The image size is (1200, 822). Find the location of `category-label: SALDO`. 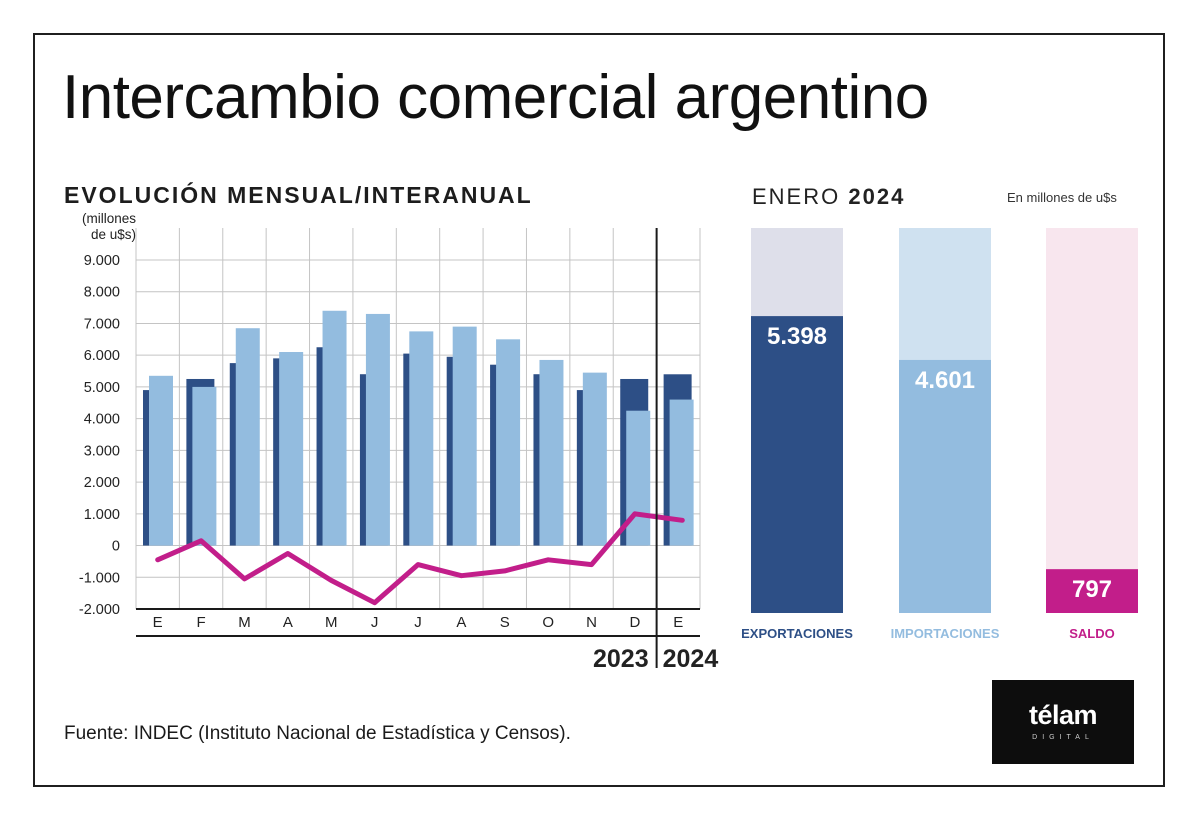

category-label: SALDO is located at coordinates (1092, 633).